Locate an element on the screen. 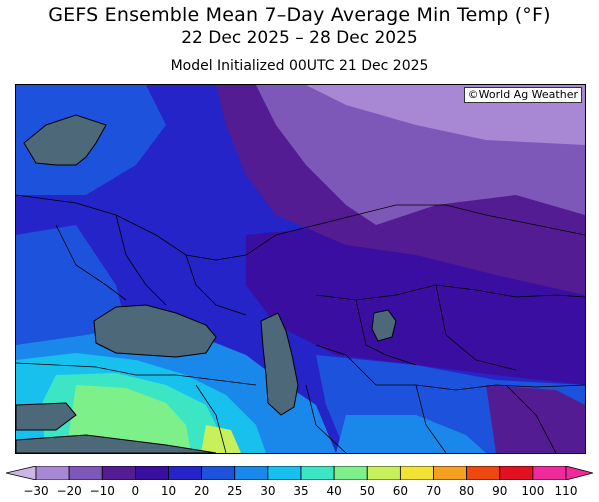 Image resolution: width=599 pixels, height=502 pixels. colorbar is located at coordinates (299, 473).